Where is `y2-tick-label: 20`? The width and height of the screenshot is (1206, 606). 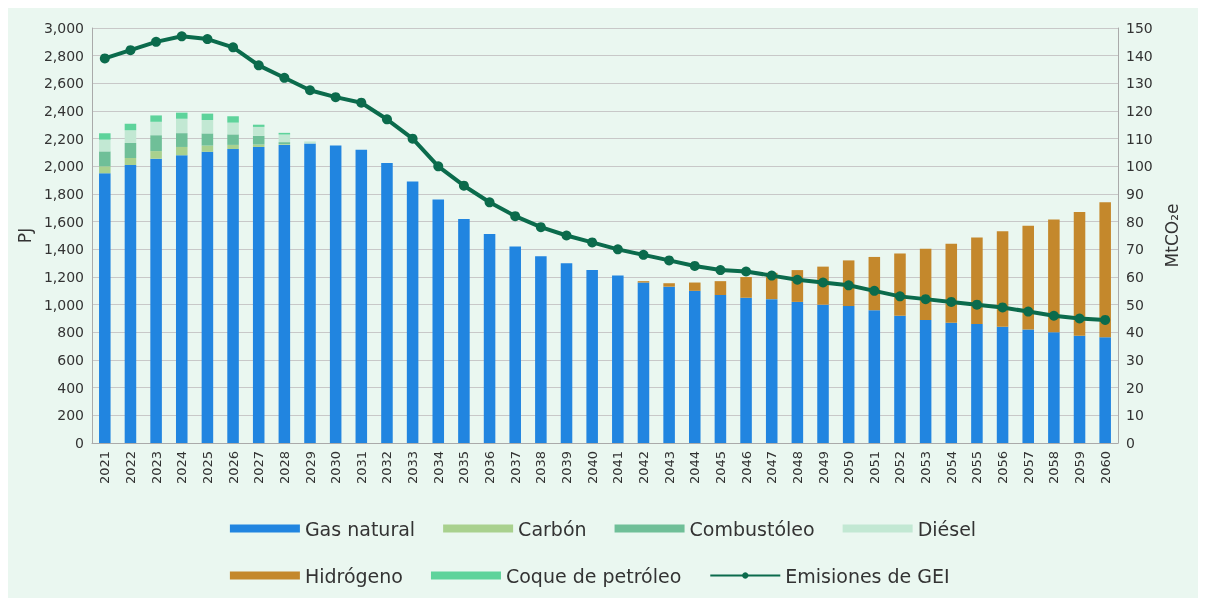 y2-tick-label: 20 is located at coordinates (1135, 387).